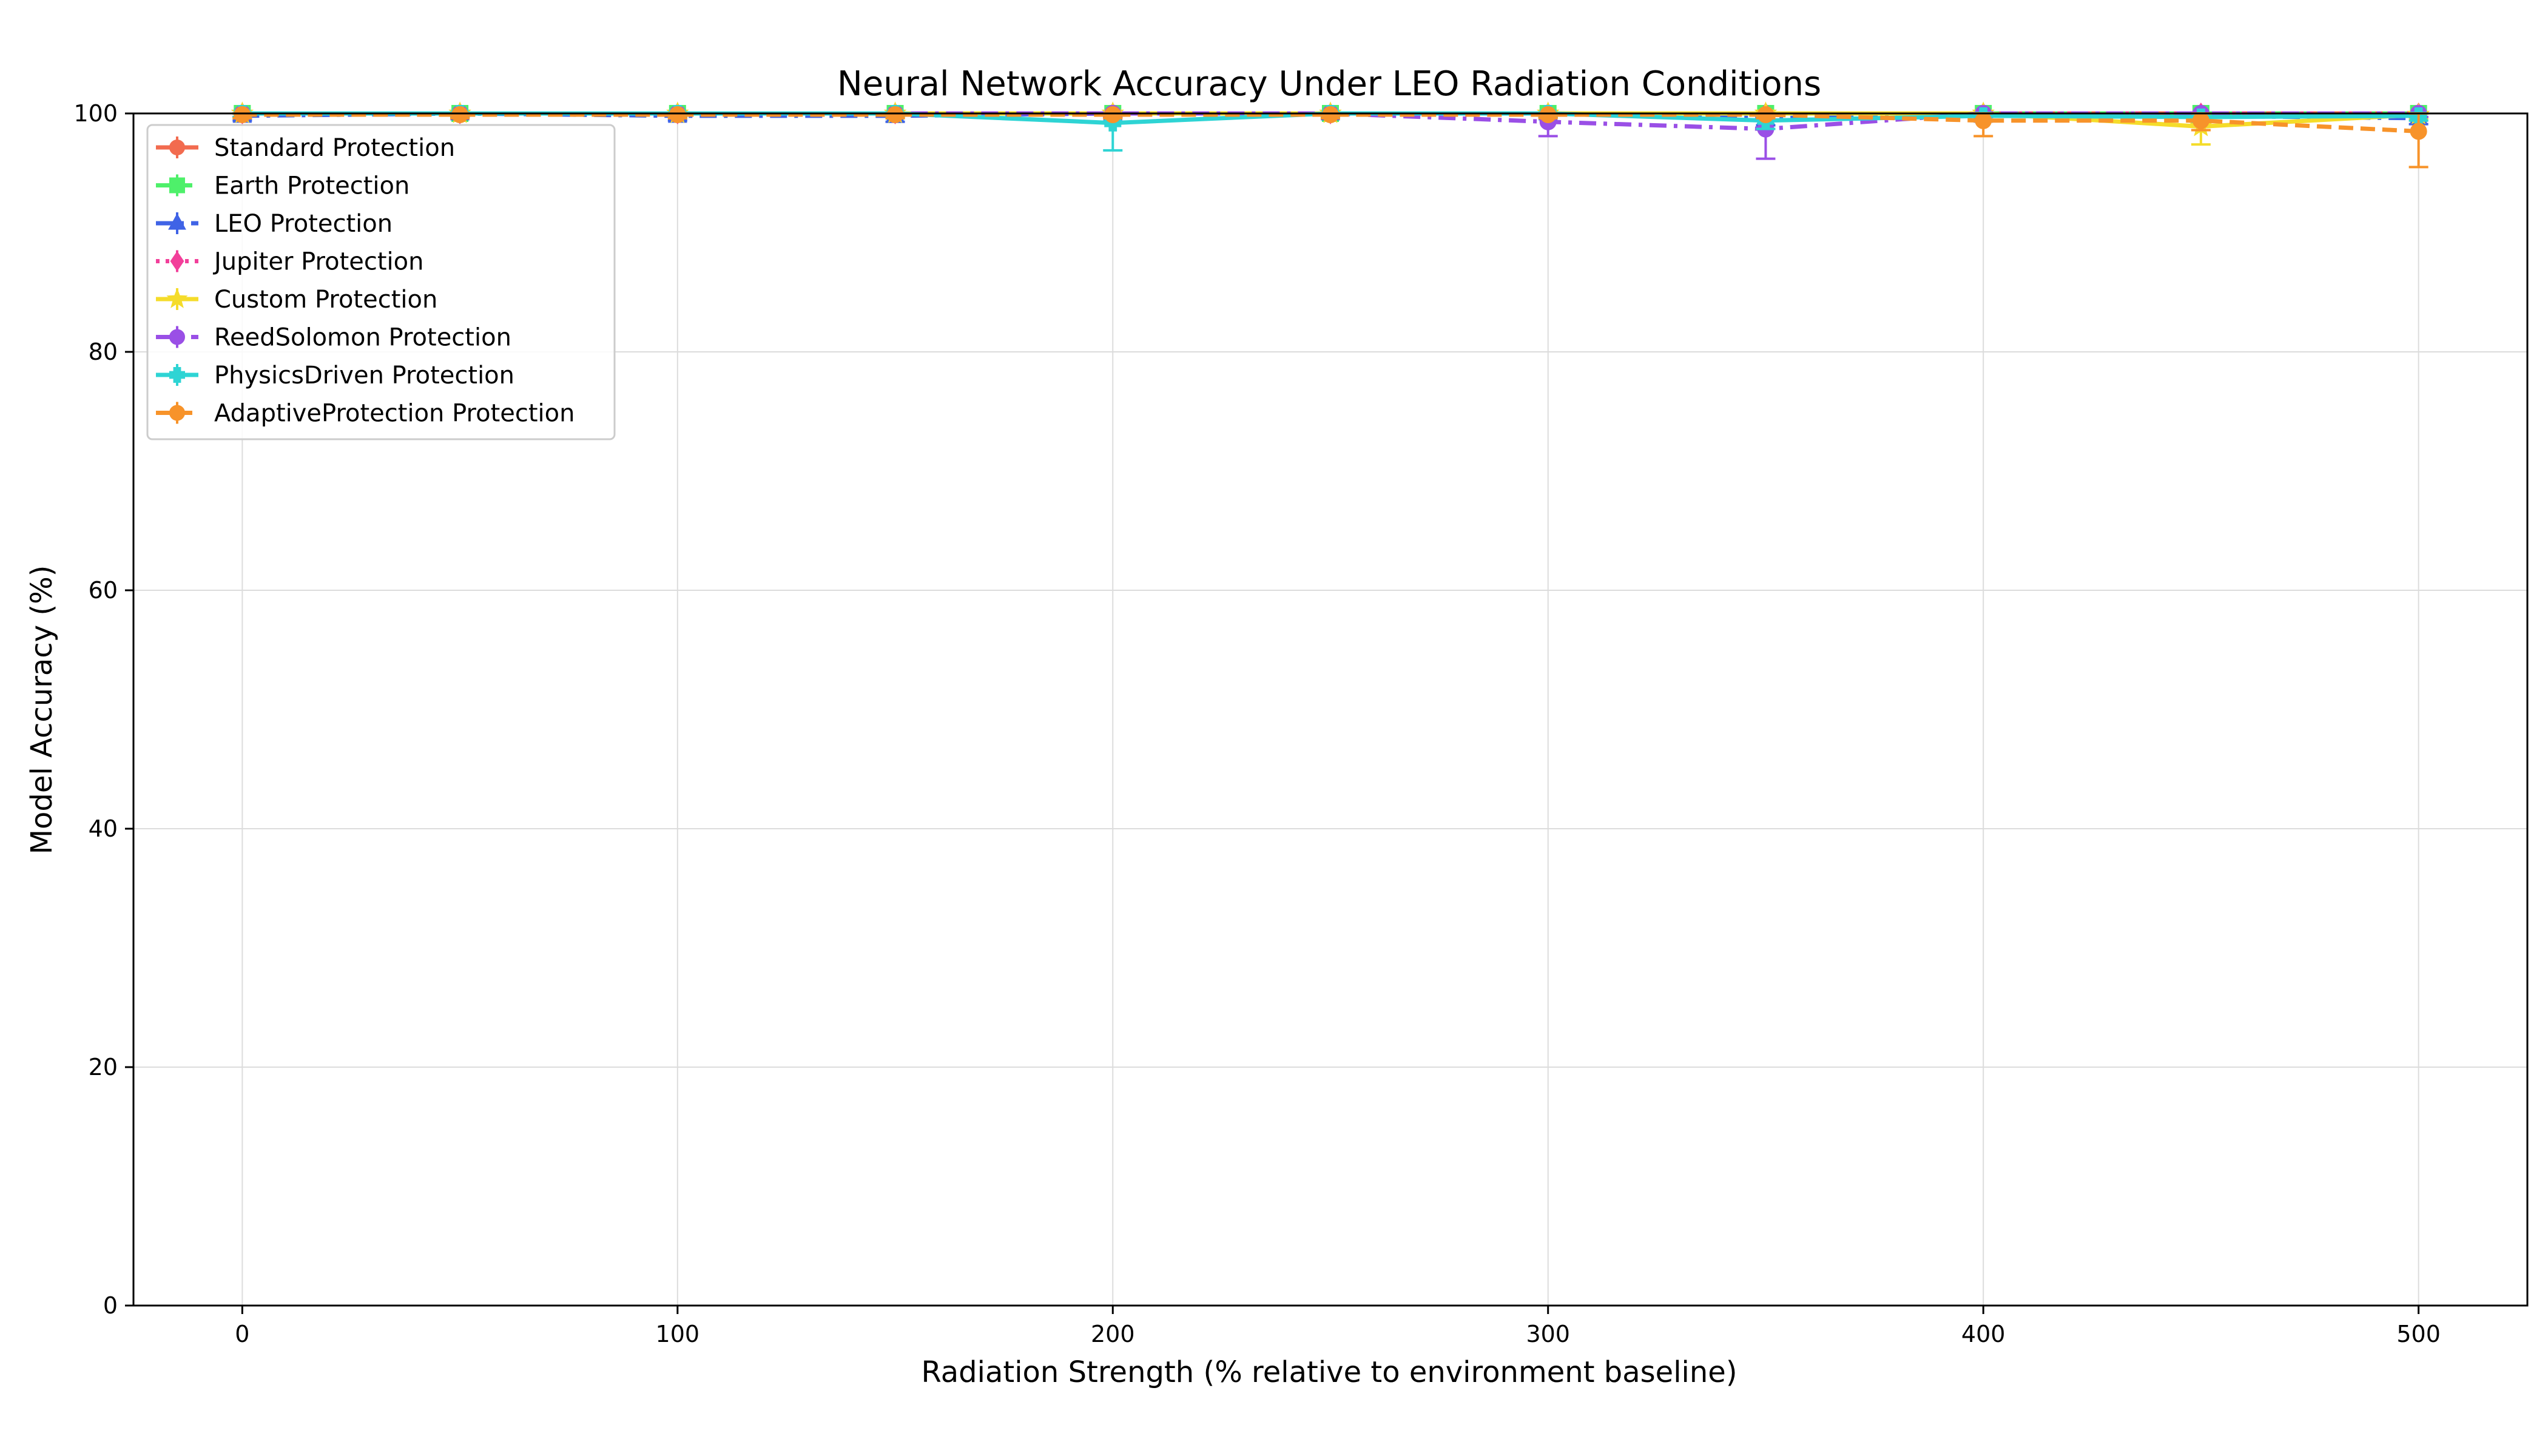 Image resolution: width=2548 pixels, height=1456 pixels. I want to click on legend-item: LEO Protection, so click(274, 224).